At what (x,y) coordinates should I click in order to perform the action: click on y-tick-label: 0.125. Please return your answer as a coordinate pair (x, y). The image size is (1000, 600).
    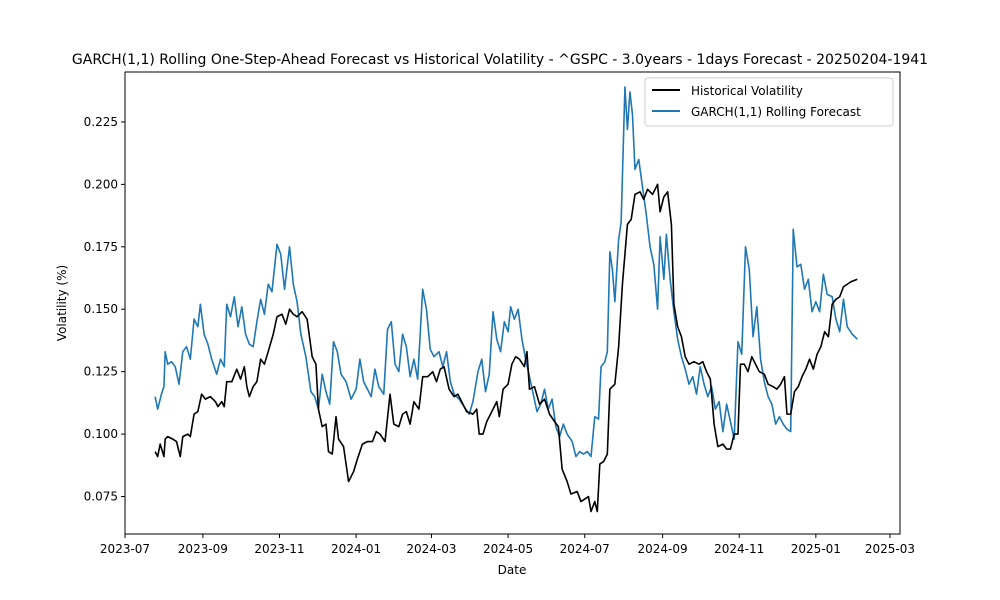
    Looking at the image, I should click on (101, 372).